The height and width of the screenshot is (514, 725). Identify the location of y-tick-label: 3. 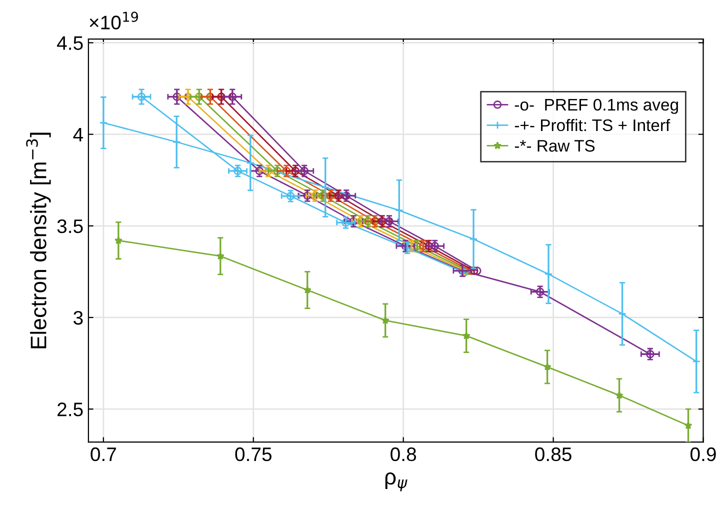
(78, 317).